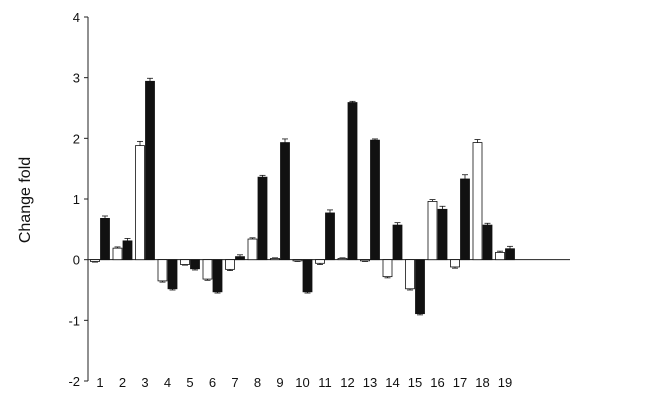 The width and height of the screenshot is (647, 400). I want to click on x-tick-label: 6, so click(212, 382).